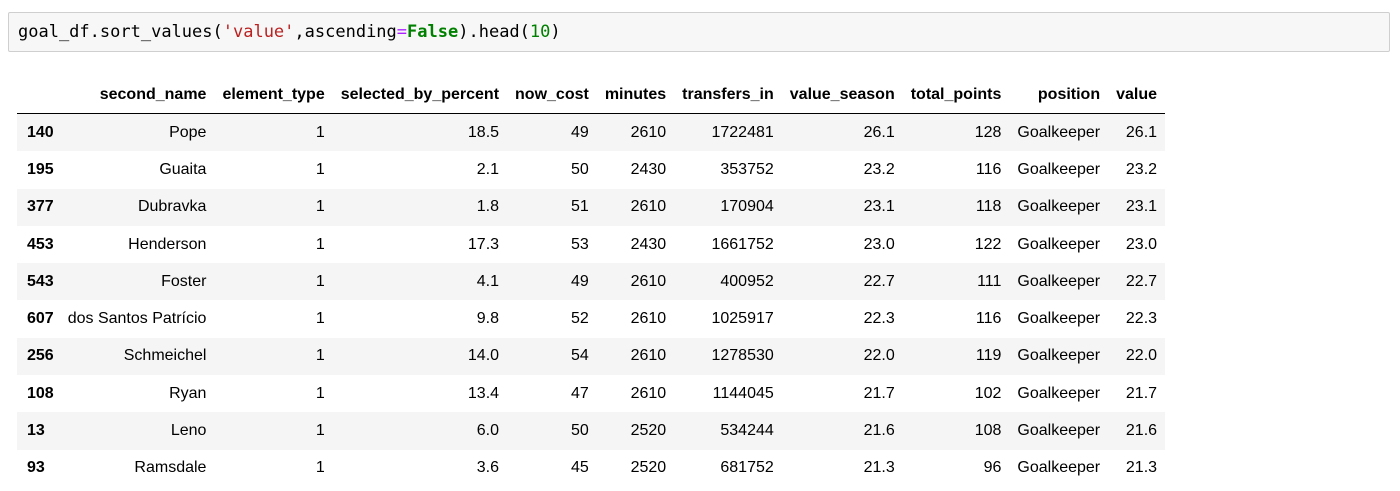 The height and width of the screenshot is (491, 1400). Describe the element at coordinates (988, 431) in the screenshot. I see `table-cell-total-points: 108` at that location.